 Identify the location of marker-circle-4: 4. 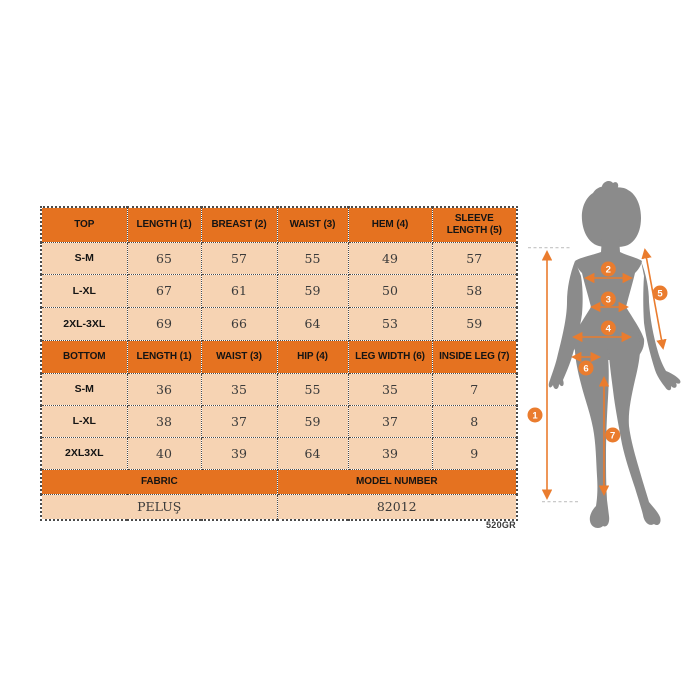
(608, 328).